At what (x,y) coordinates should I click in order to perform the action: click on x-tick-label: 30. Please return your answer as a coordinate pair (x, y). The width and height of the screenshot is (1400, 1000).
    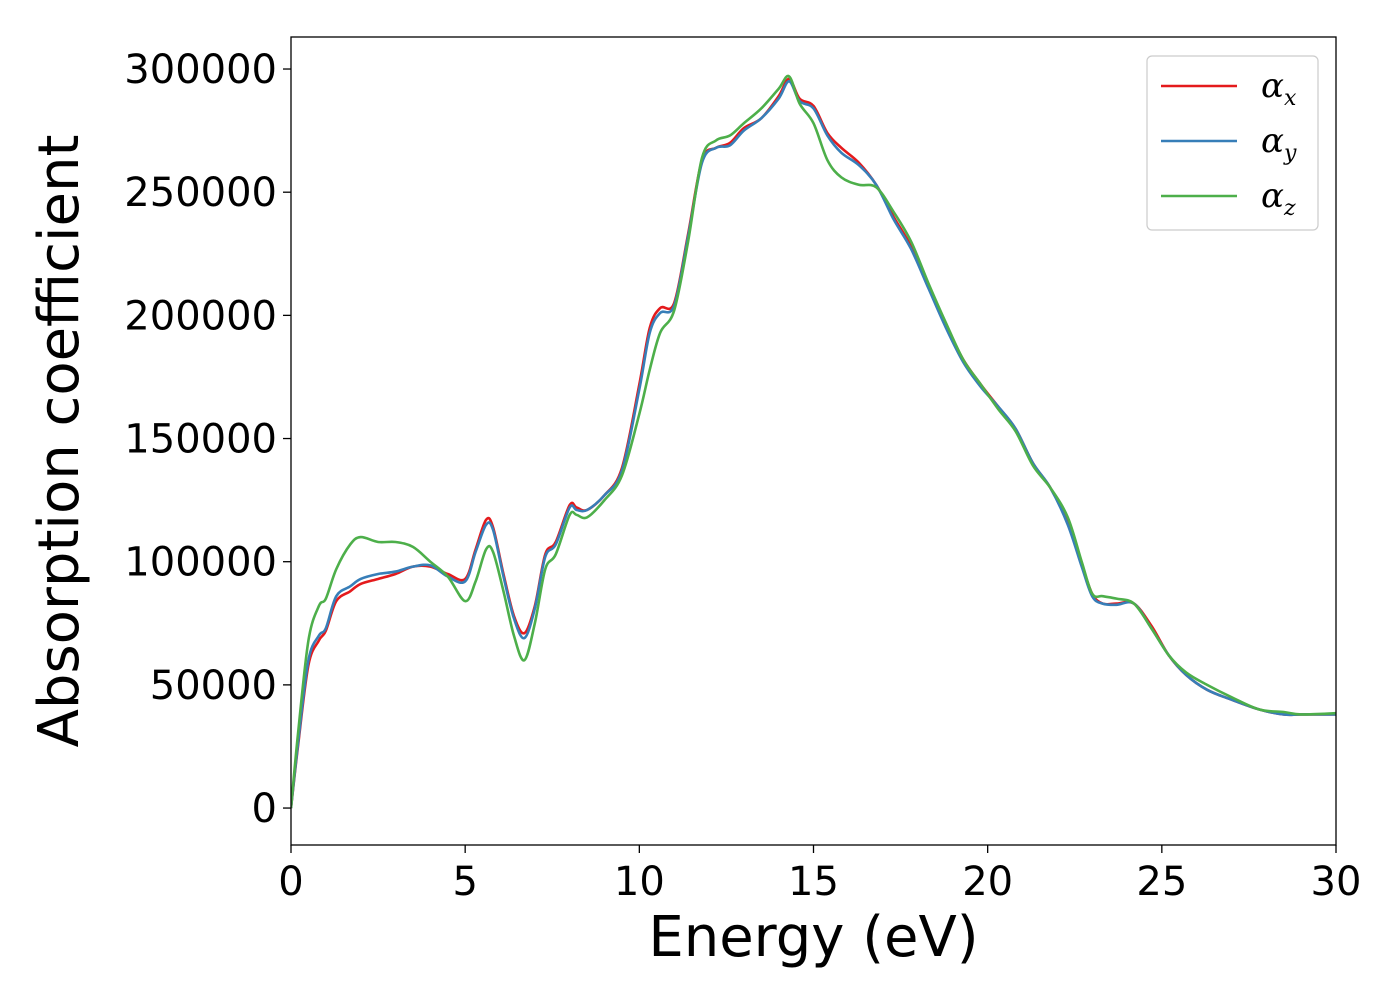
    Looking at the image, I should click on (1336, 882).